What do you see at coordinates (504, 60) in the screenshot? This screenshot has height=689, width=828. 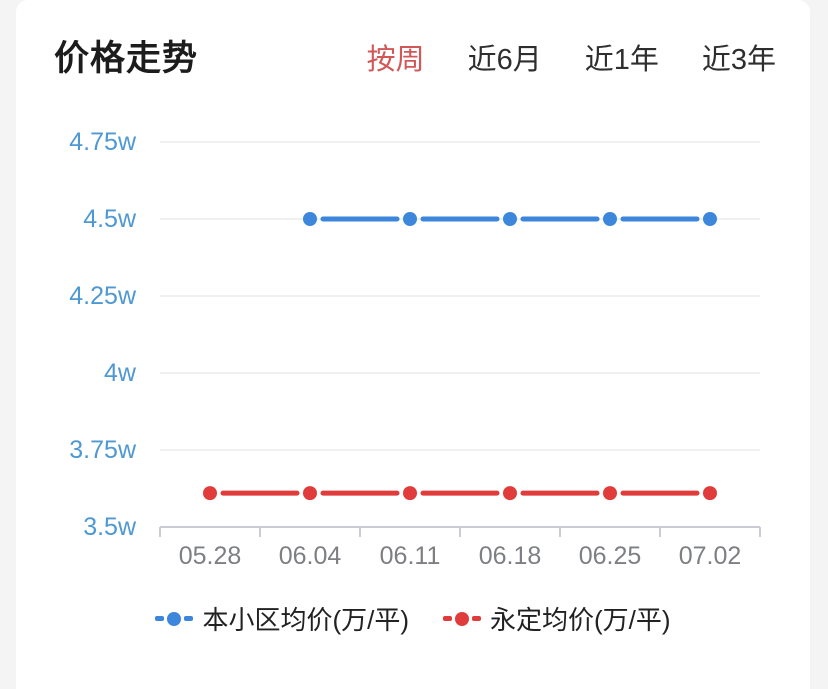 I see `tab-last-6-months: 近6月` at bounding box center [504, 60].